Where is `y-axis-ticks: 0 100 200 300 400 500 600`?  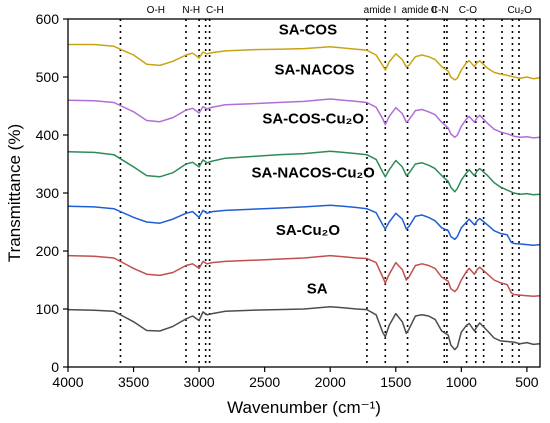 y-axis-ticks: 0 100 200 300 400 500 600 is located at coordinates (52, 193).